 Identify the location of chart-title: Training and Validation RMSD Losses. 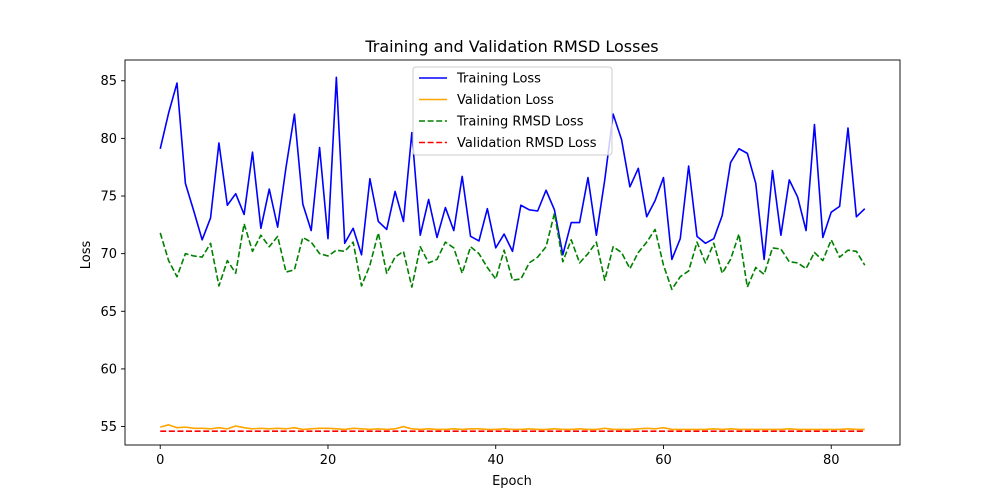
(511, 46).